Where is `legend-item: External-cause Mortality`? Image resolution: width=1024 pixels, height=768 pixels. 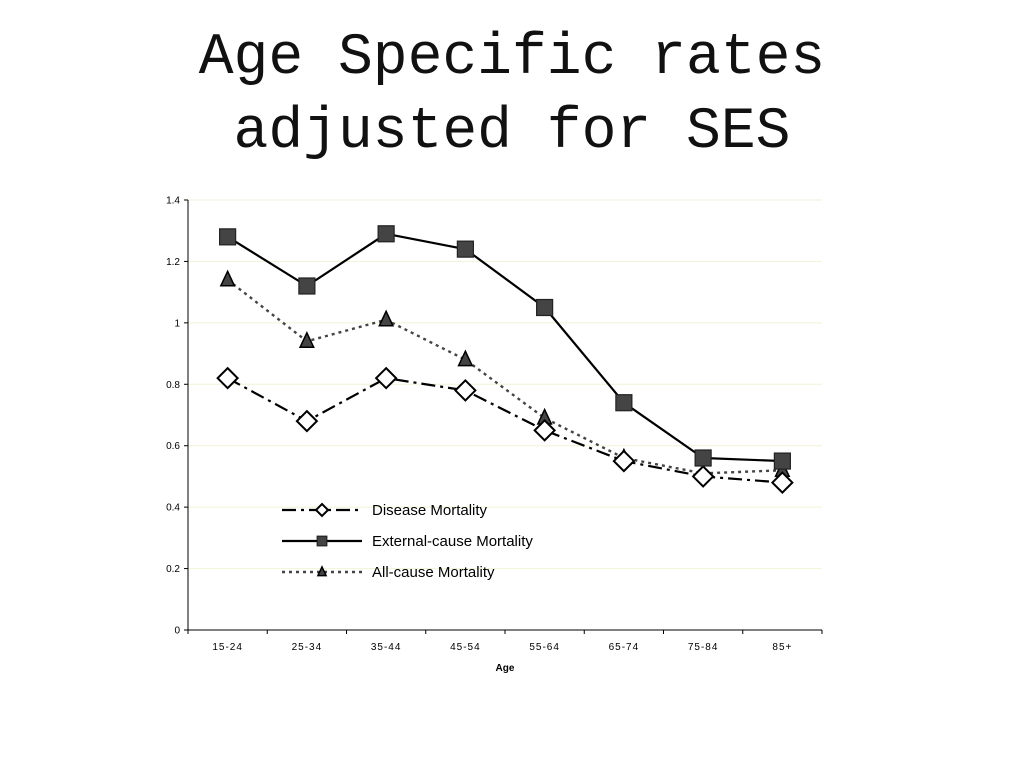 legend-item: External-cause Mortality is located at coordinates (407, 541).